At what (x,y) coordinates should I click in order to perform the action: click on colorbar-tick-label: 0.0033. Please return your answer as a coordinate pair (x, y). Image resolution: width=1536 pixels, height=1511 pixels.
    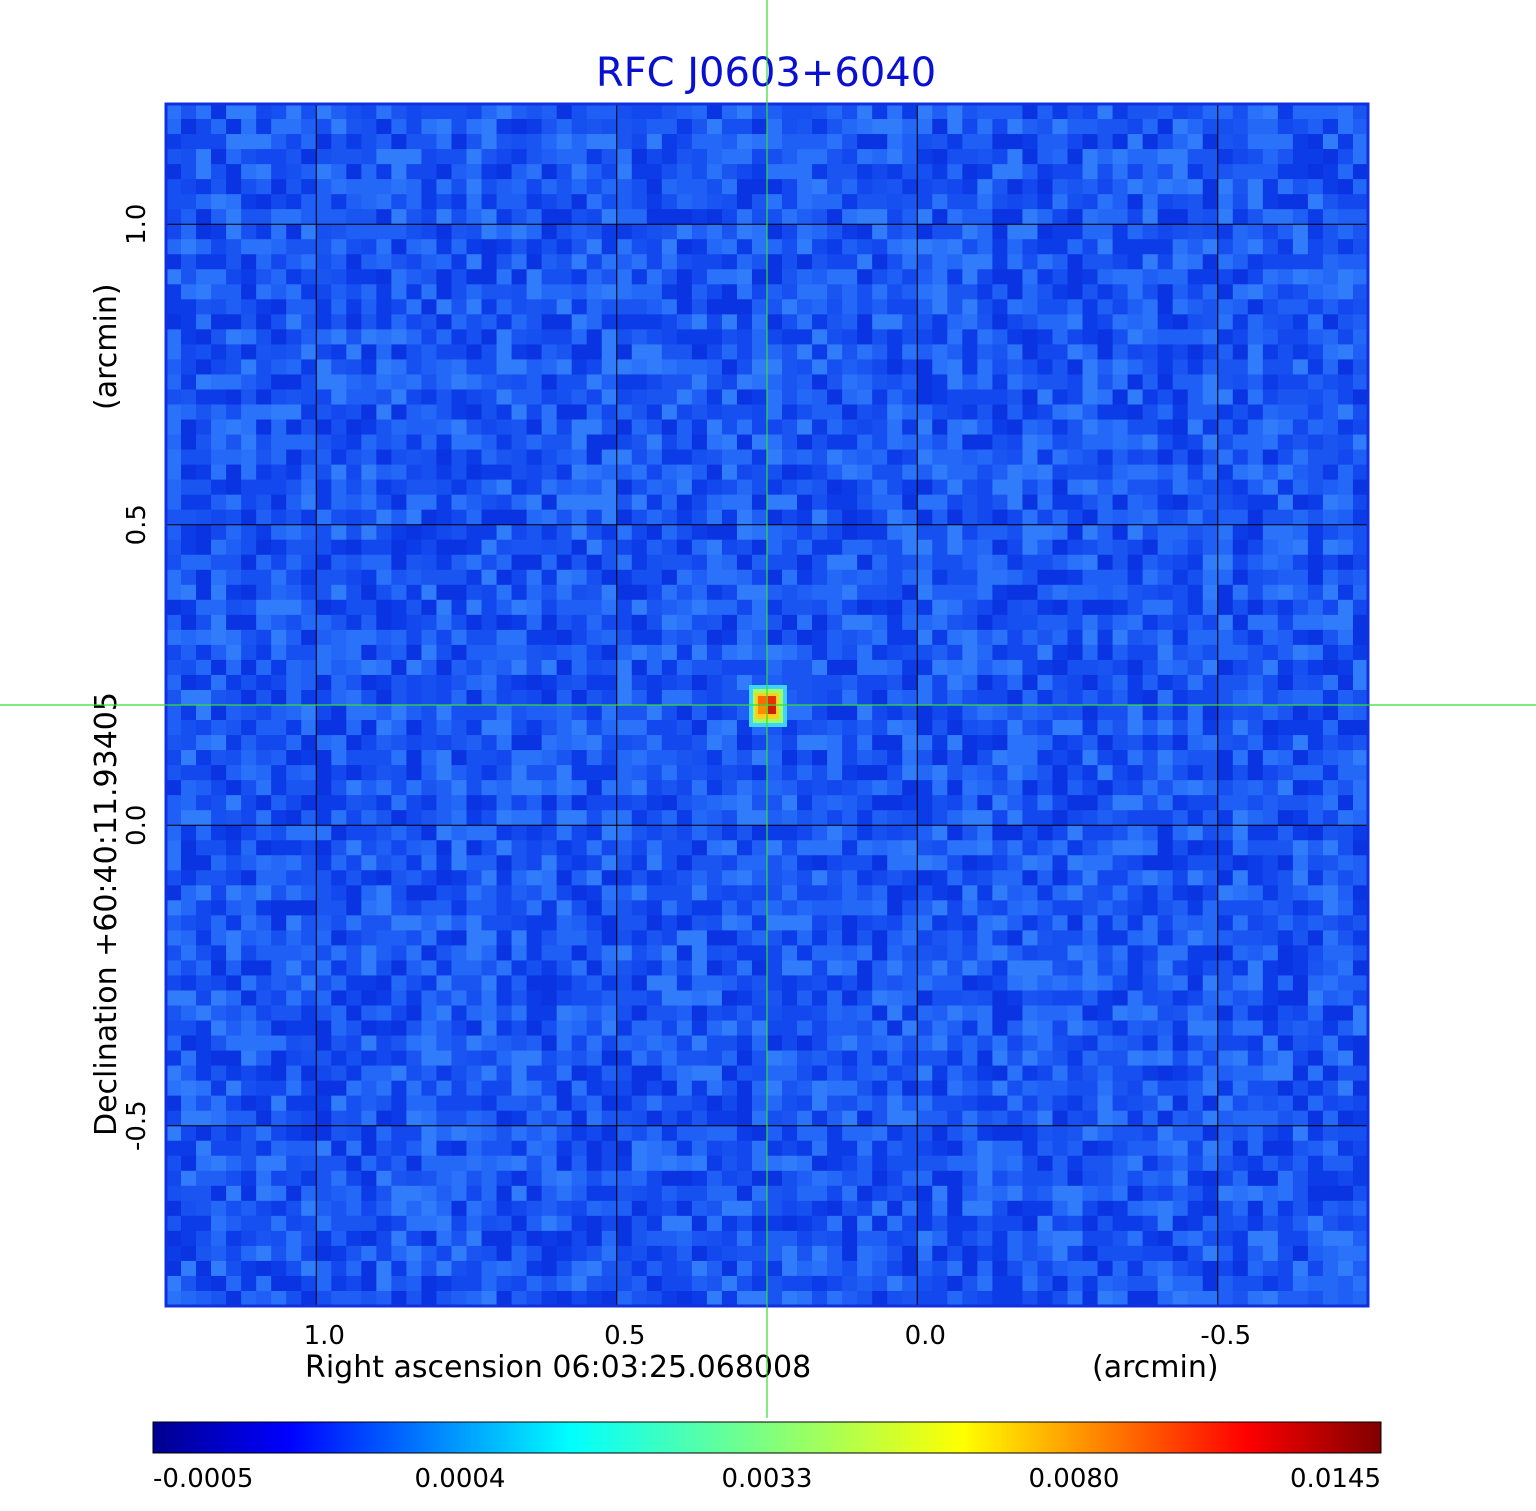
    Looking at the image, I should click on (767, 1479).